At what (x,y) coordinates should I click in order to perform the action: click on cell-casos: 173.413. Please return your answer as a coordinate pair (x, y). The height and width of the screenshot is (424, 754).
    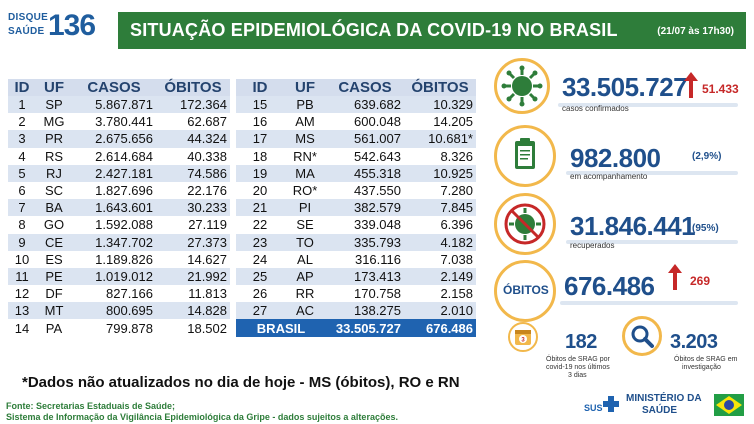
    Looking at the image, I should click on (365, 276).